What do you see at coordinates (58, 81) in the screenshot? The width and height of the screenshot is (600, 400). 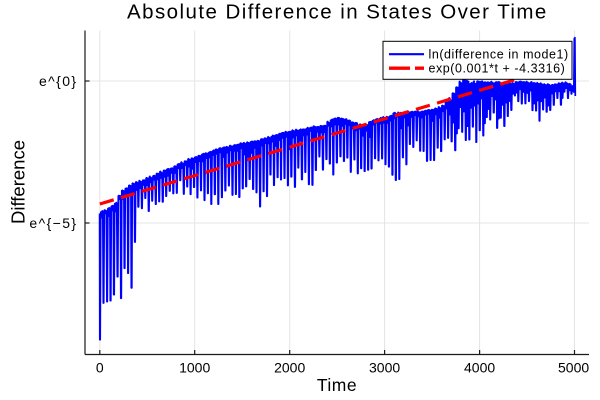 I see `svg-text: e^{0}` at bounding box center [58, 81].